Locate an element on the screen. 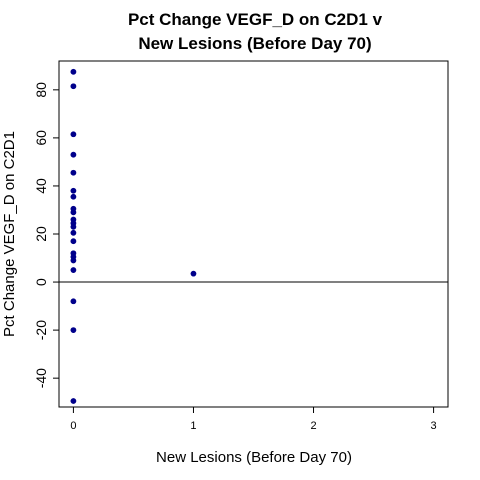  y-tick-label: -20 is located at coordinates (41, 330).